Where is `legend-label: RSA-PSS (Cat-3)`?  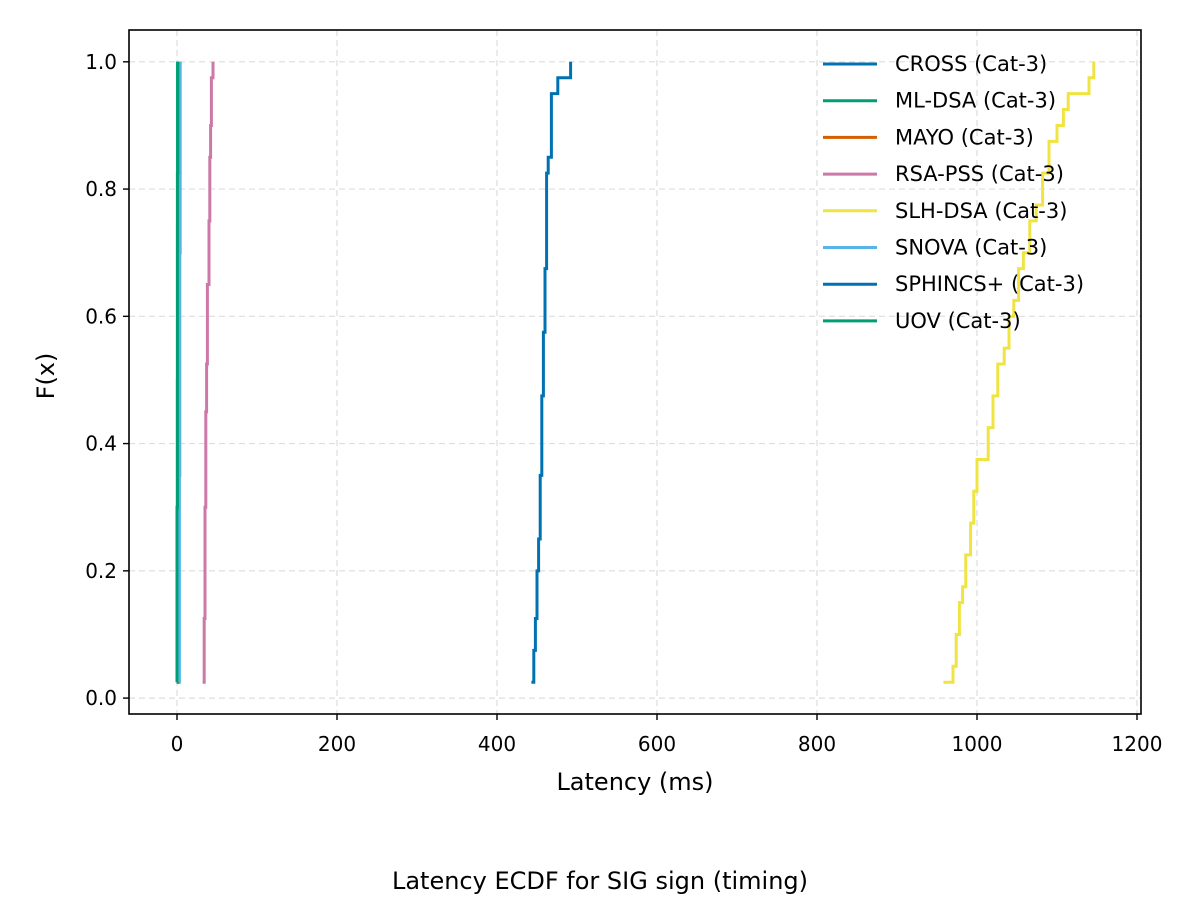 legend-label: RSA-PSS (Cat-3) is located at coordinates (979, 174).